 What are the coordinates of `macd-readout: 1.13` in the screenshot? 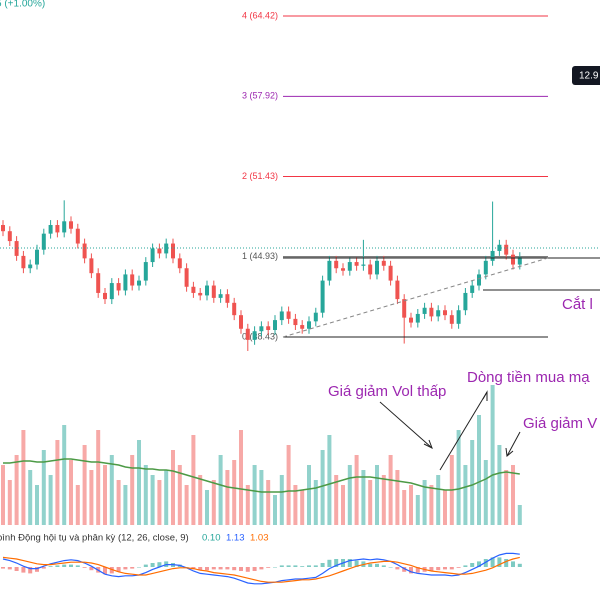 It's located at (235, 538).